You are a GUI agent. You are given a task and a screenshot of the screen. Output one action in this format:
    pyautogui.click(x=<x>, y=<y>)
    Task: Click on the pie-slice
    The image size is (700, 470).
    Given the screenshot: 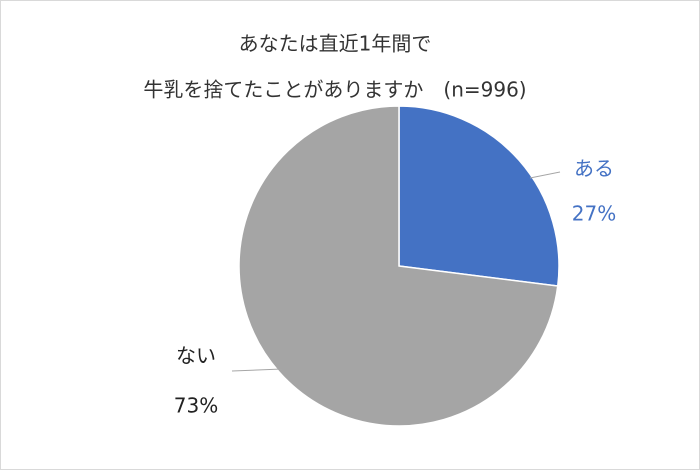 What is the action you would take?
    pyautogui.click(x=479, y=196)
    